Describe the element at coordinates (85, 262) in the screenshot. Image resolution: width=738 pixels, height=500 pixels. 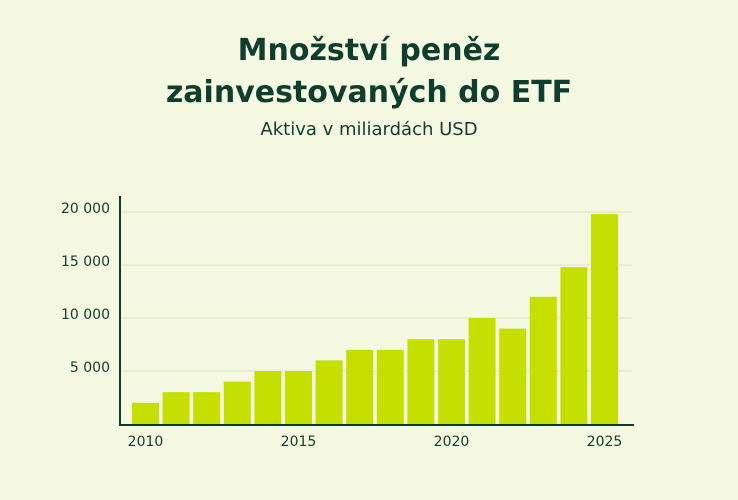
I see `y-tick-label: 15 000` at that location.